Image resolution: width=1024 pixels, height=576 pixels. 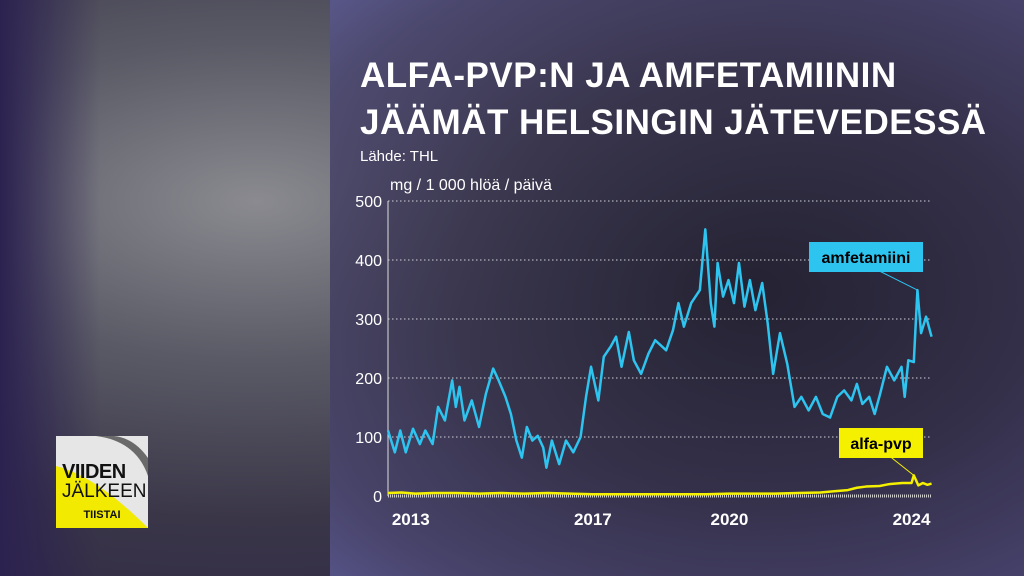 I want to click on show-logo: VIIDEN JÄLKEEN TIISTAI, so click(x=102, y=482).